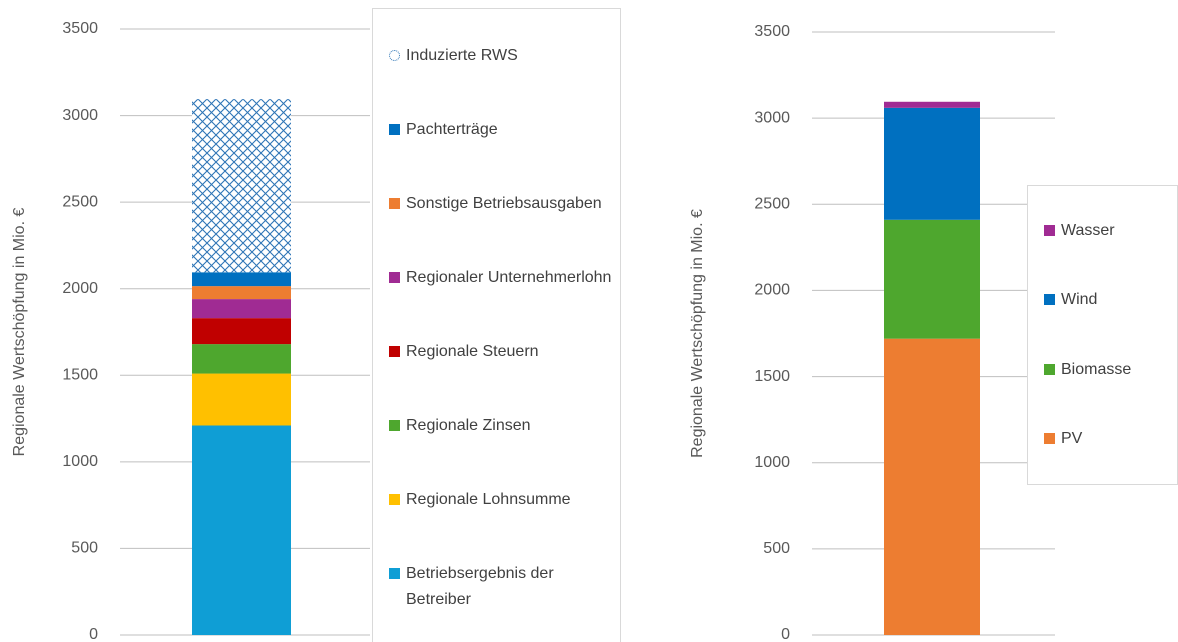 The image size is (1178, 642). I want to click on legend: Wasser Wind Biomasse PV, so click(1102, 335).